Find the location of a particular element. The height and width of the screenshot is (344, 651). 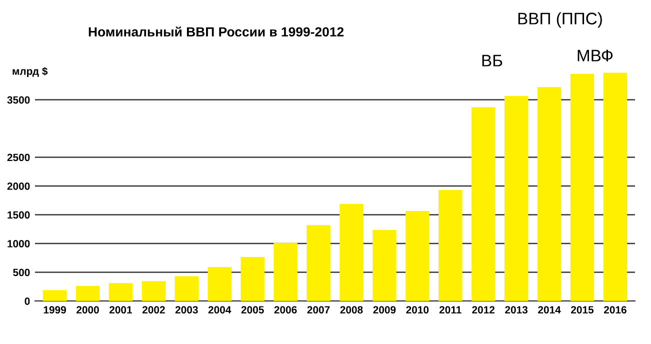

x-tick-label: 2012 is located at coordinates (483, 310).